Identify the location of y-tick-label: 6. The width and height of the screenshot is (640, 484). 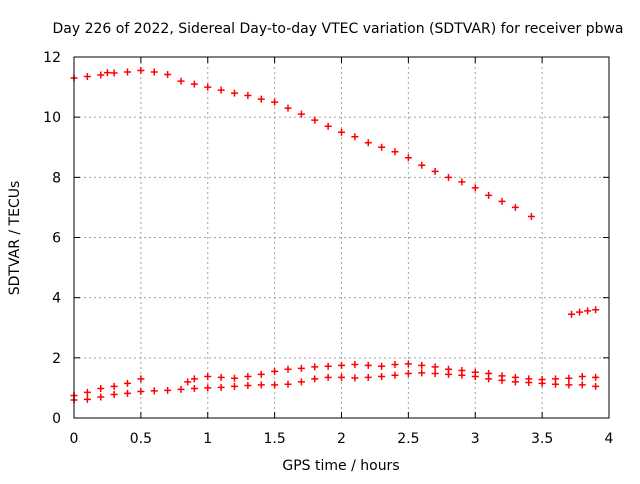
(56, 239).